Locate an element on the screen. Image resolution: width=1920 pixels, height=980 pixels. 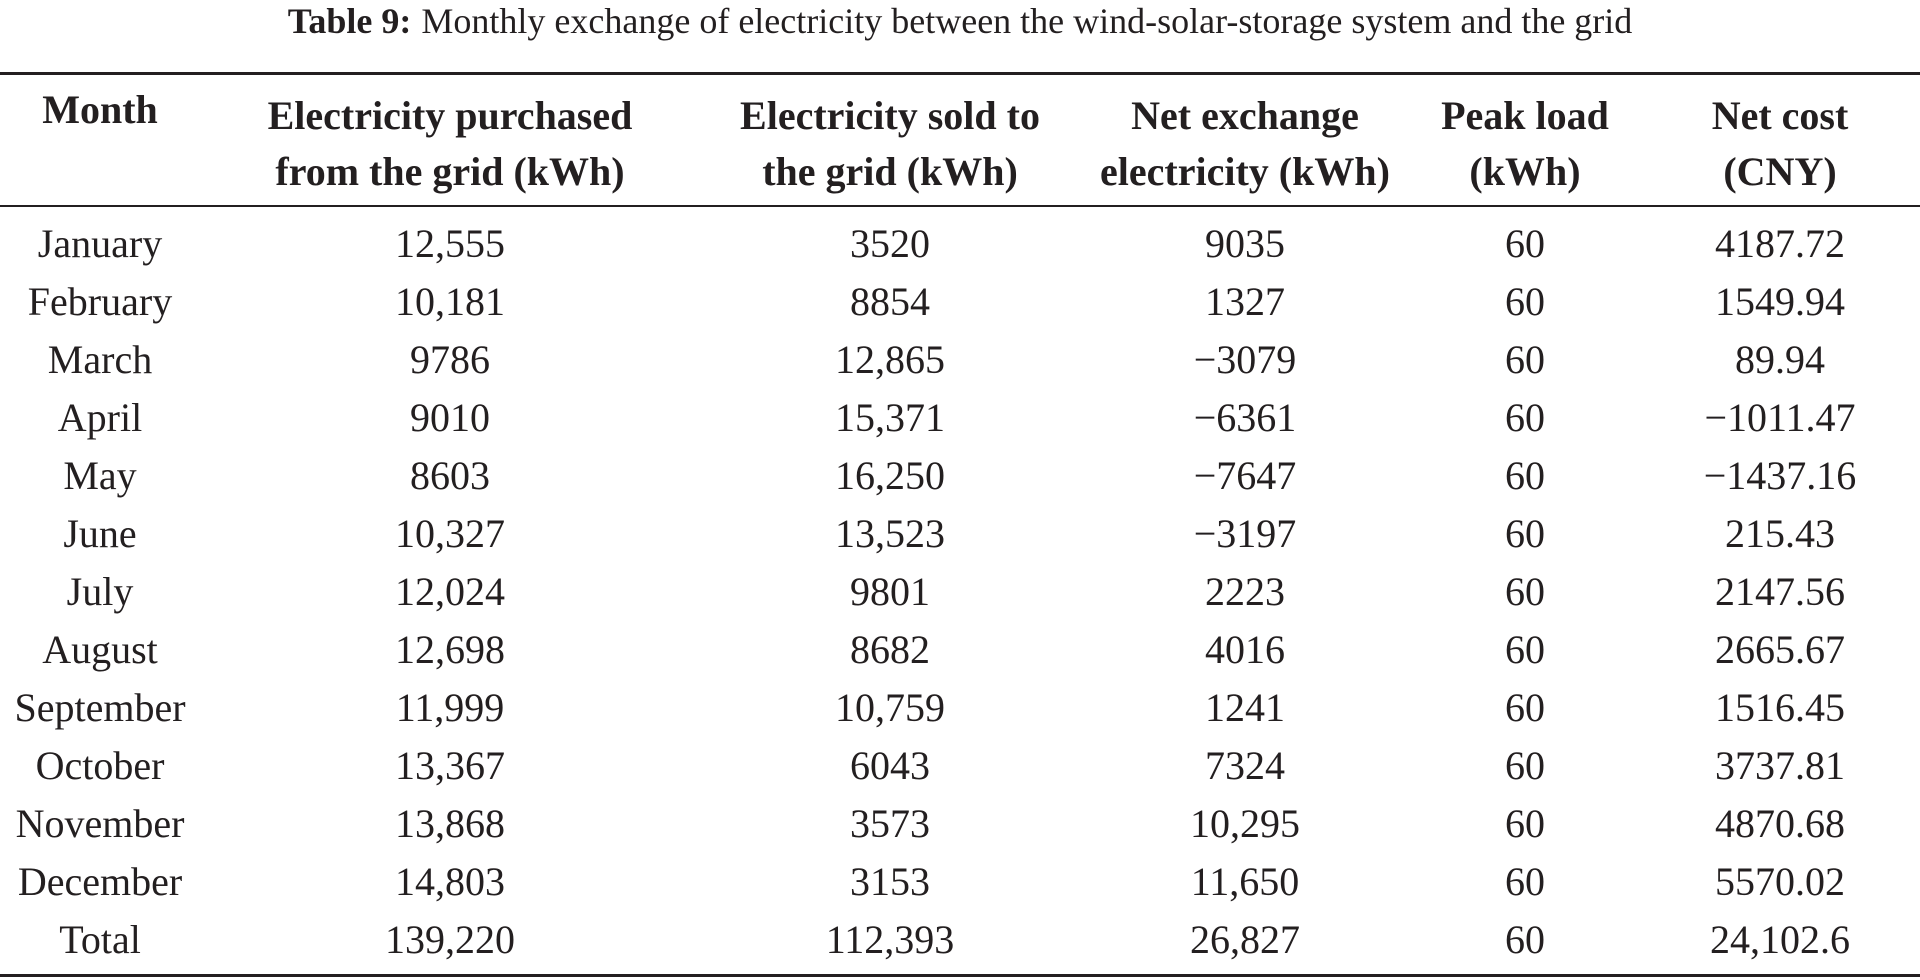
table-cell-purchased: 11,999 is located at coordinates (450, 707).